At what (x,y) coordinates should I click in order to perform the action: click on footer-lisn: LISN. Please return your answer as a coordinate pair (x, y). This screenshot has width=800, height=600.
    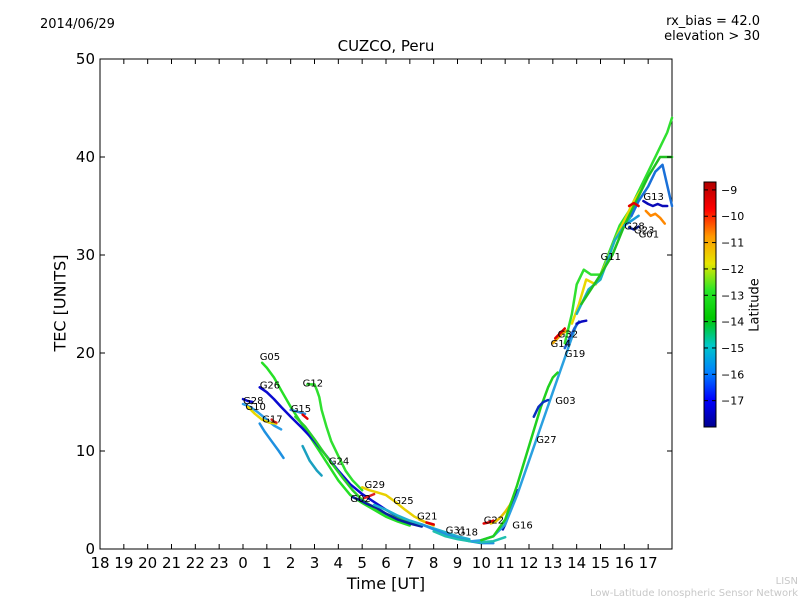
    Looking at the image, I should click on (786, 581).